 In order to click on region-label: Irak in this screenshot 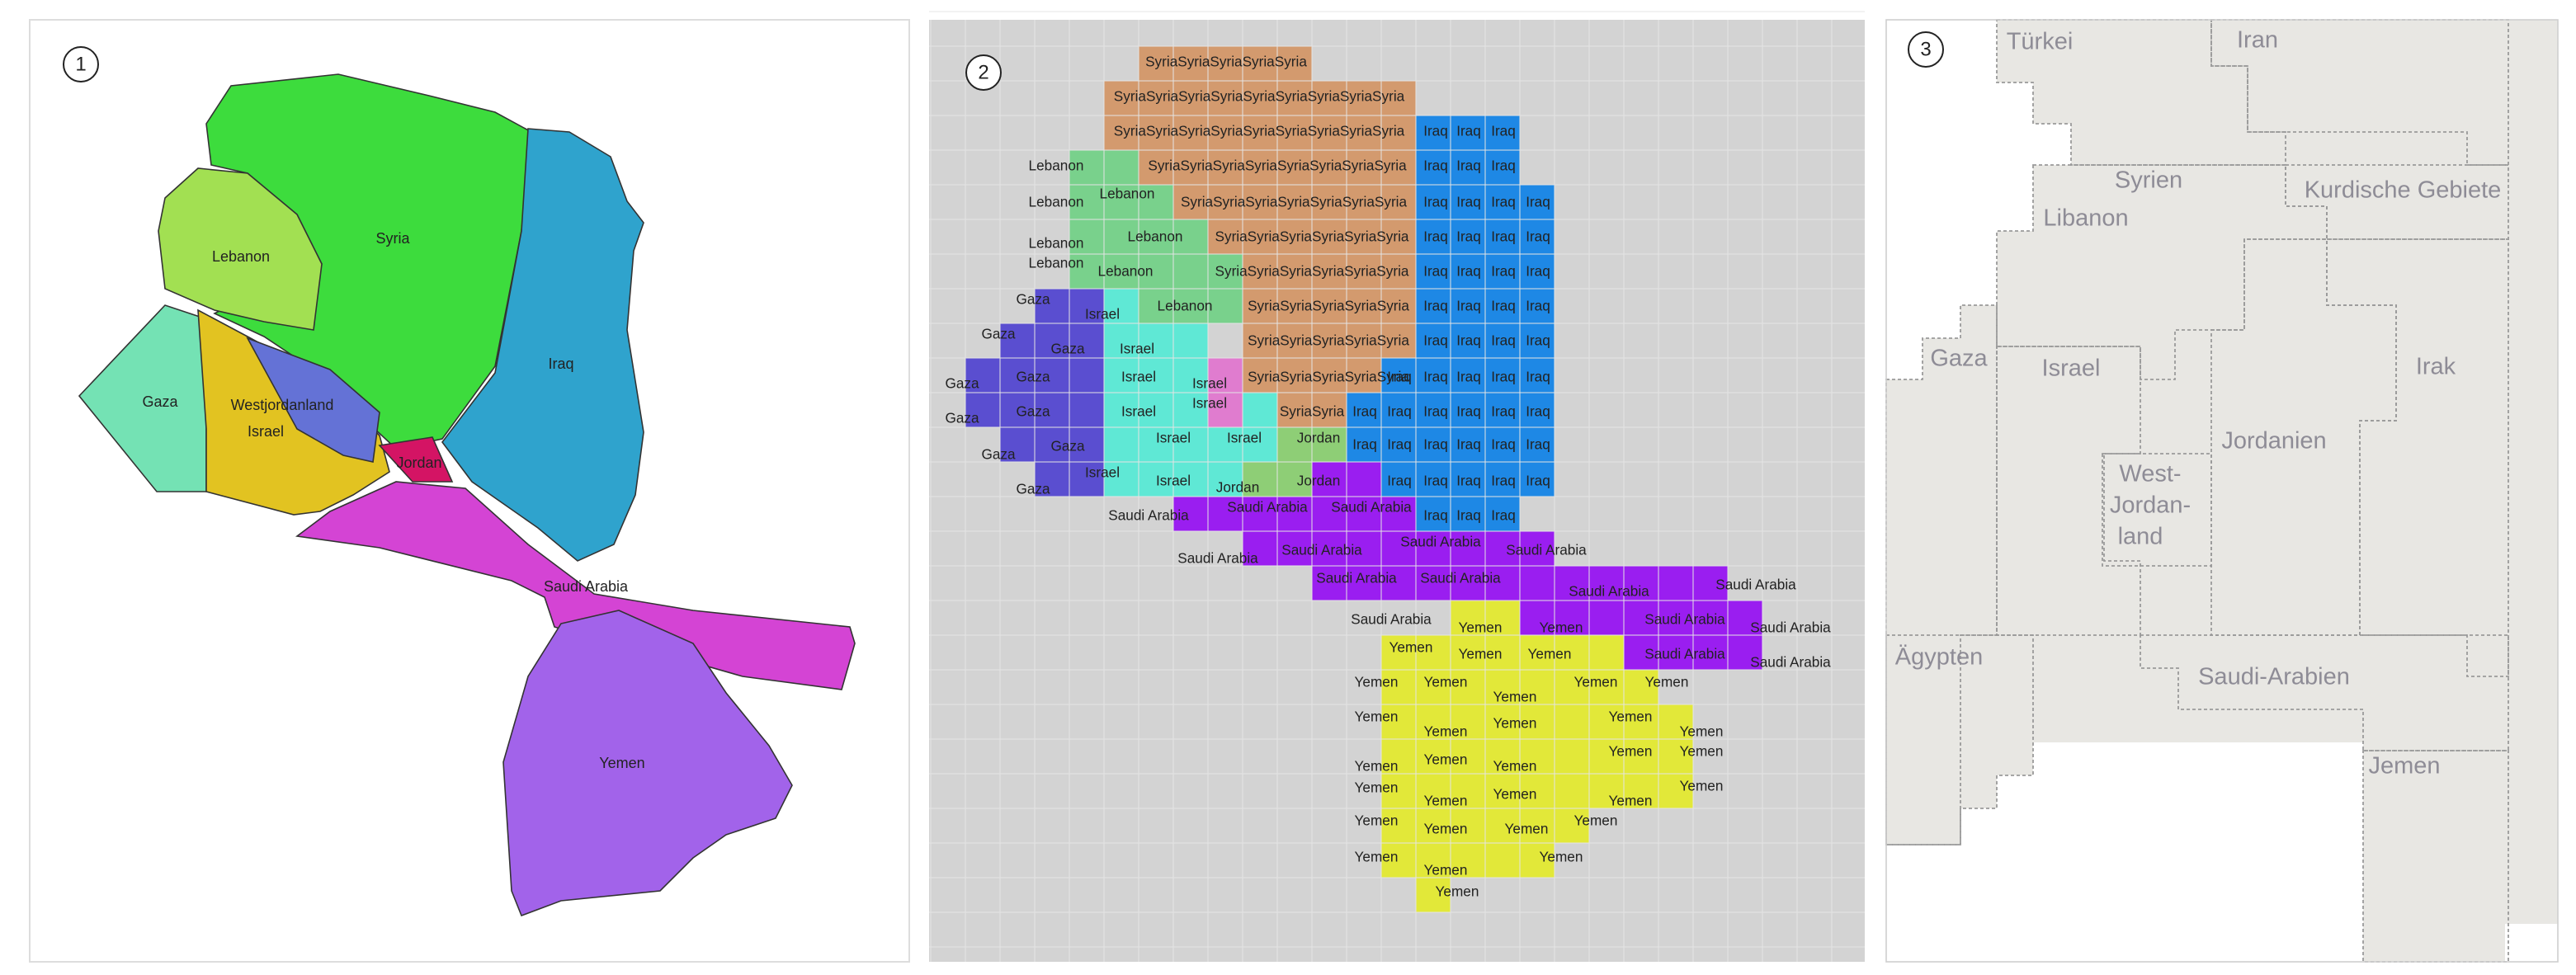, I will do `click(2436, 367)`.